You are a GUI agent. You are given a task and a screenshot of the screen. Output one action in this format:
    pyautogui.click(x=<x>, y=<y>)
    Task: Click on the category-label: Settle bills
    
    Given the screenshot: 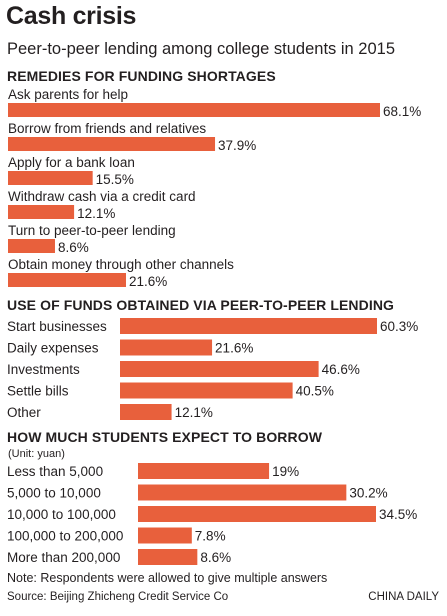 What is the action you would take?
    pyautogui.click(x=38, y=391)
    